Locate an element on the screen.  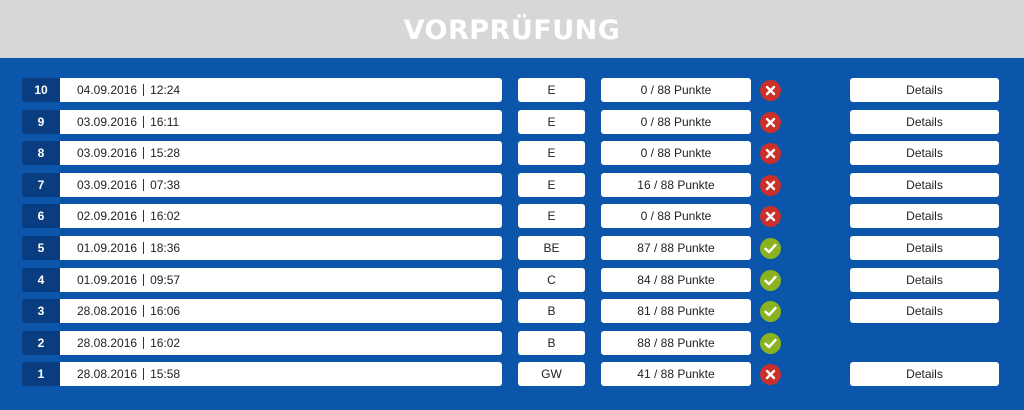
attempt-number: 9 is located at coordinates (41, 122).